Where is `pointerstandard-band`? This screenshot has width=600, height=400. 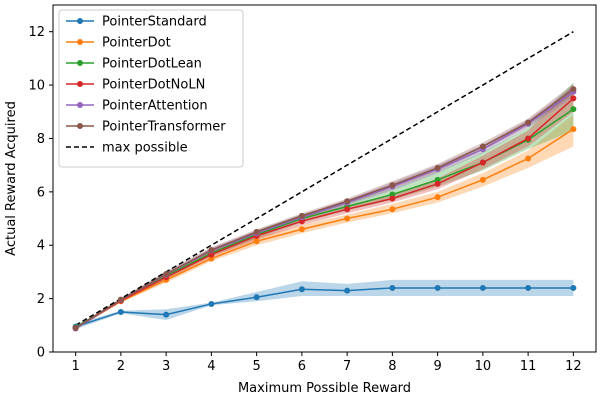 pointerstandard-band is located at coordinates (324, 304).